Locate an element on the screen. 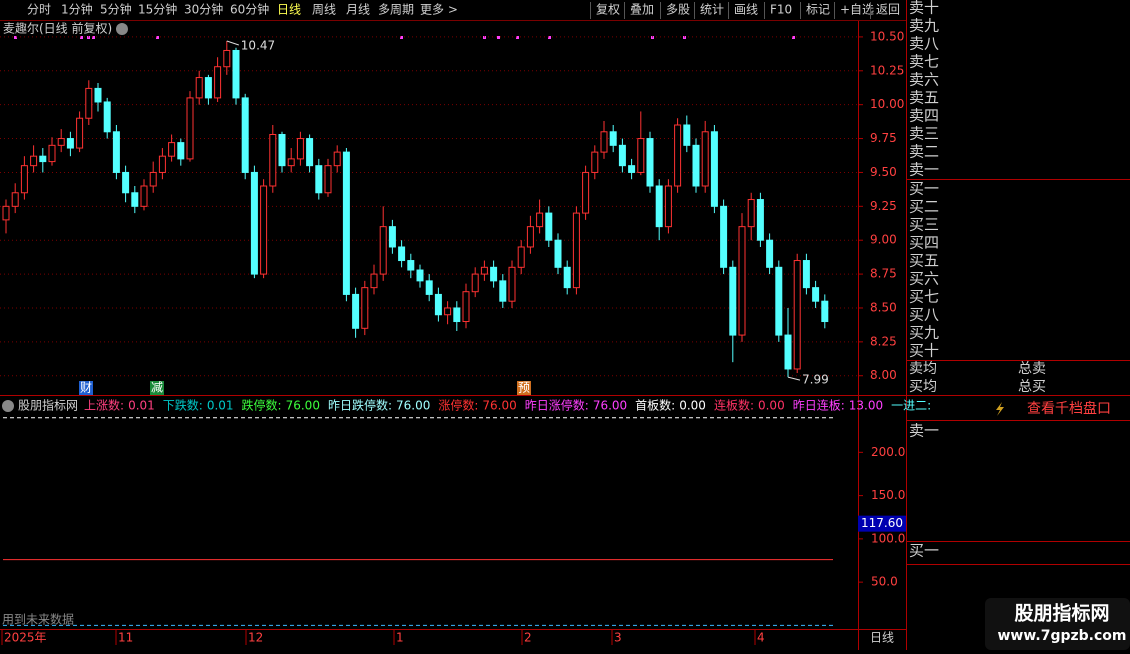 This screenshot has width=1130, height=654. x-tick-label: 4 is located at coordinates (761, 638).